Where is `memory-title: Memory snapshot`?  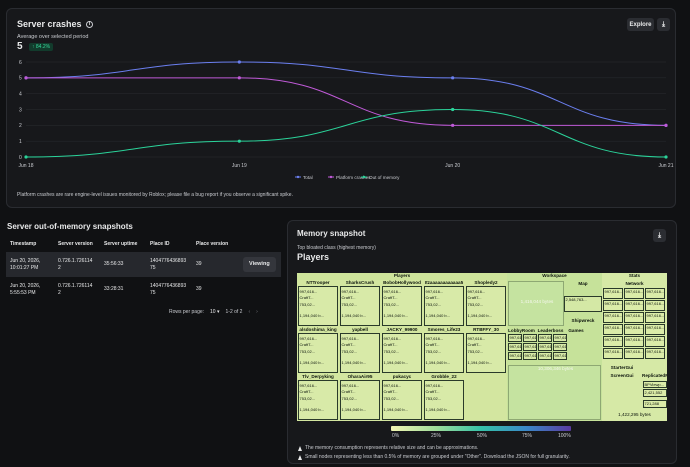 memory-title: Memory snapshot is located at coordinates (331, 233).